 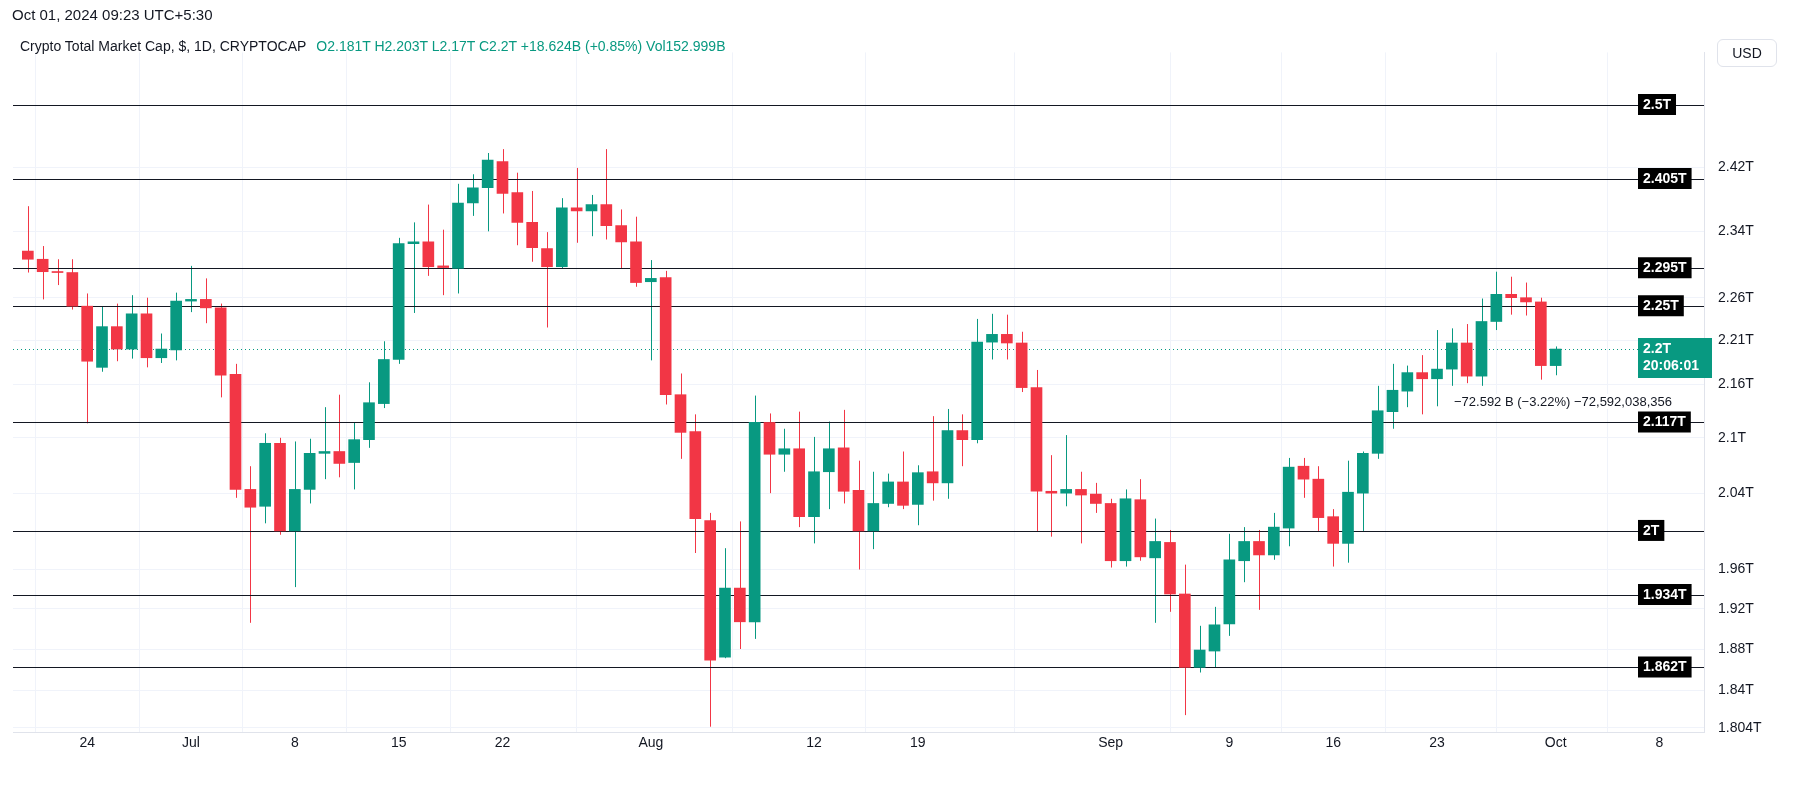 What do you see at coordinates (1665, 593) in the screenshot?
I see `ref-line-label: 1.934T` at bounding box center [1665, 593].